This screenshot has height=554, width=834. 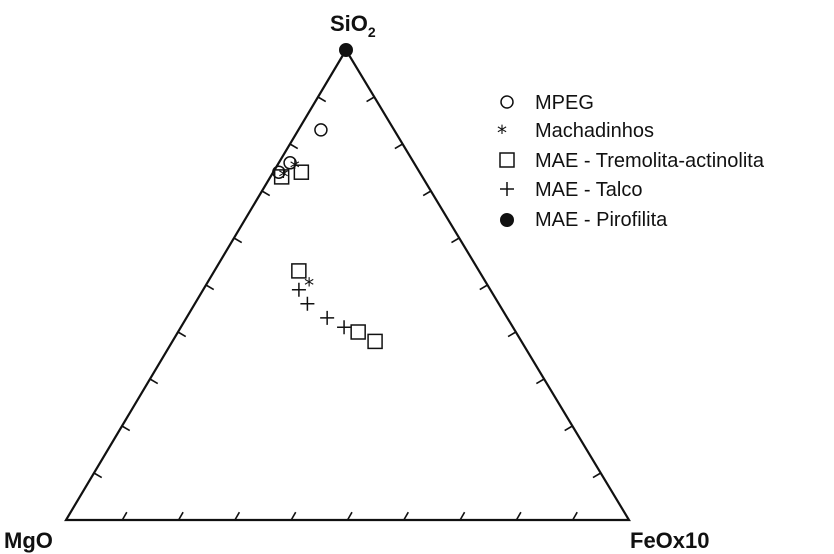 I want to click on legend-label: MAE - Tremolita-actinolita, so click(x=650, y=161).